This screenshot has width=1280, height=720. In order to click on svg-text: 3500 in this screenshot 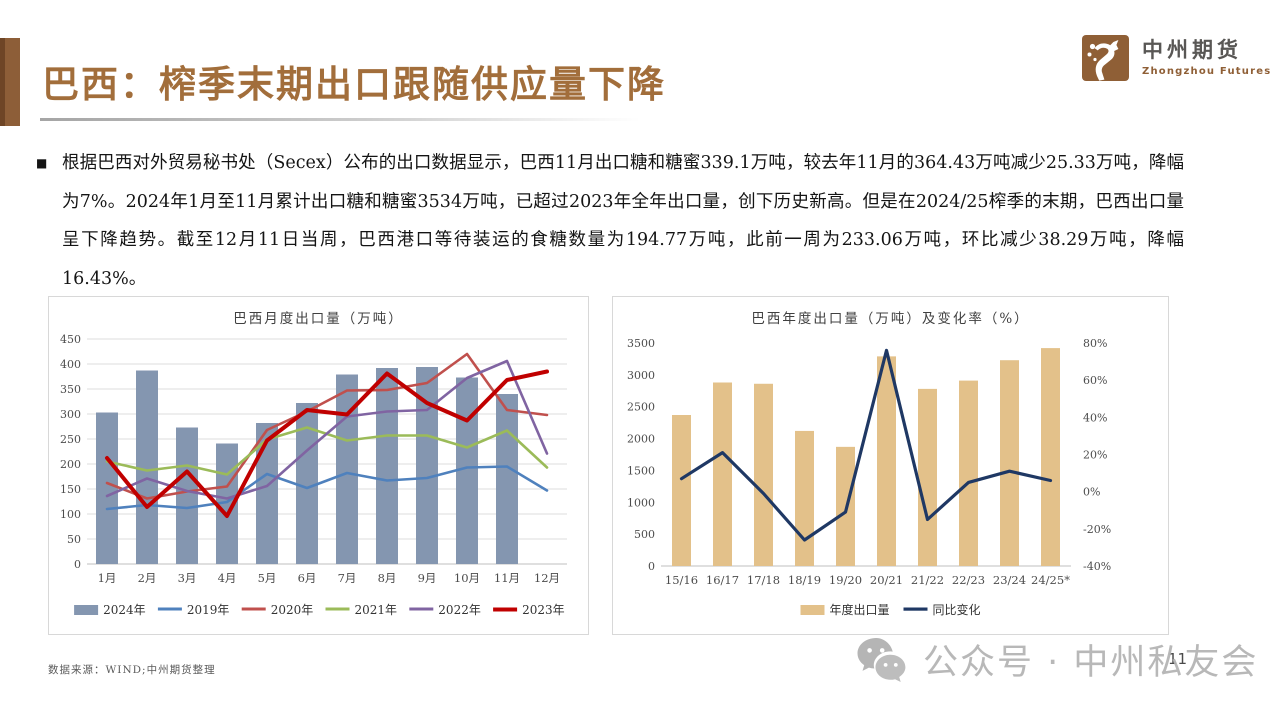, I will do `click(641, 343)`.